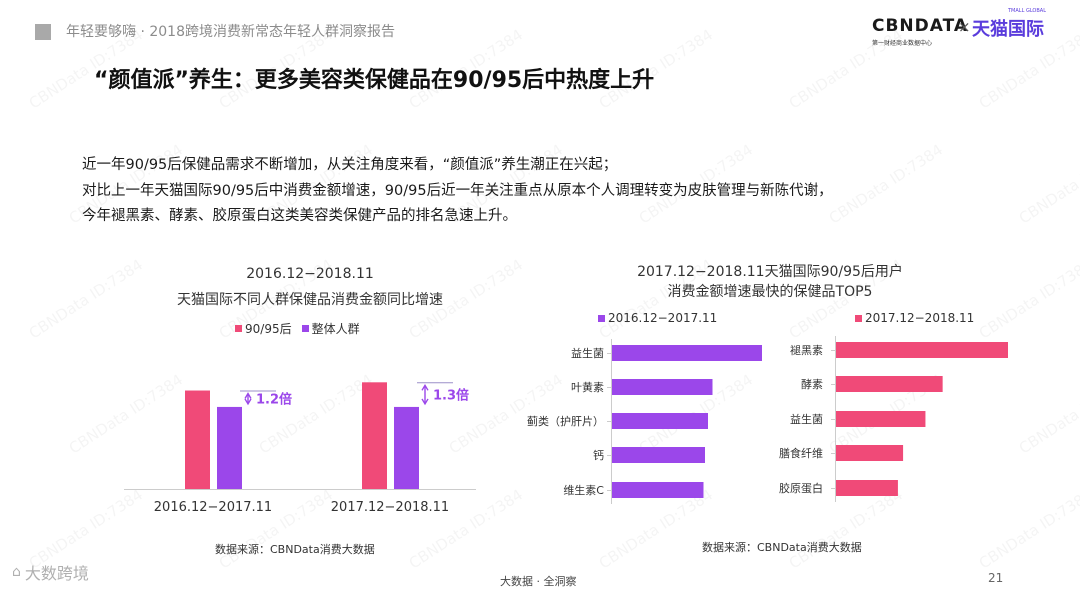  What do you see at coordinates (335, 329) in the screenshot?
I see `legend-label-overall: 整体人群` at bounding box center [335, 329].